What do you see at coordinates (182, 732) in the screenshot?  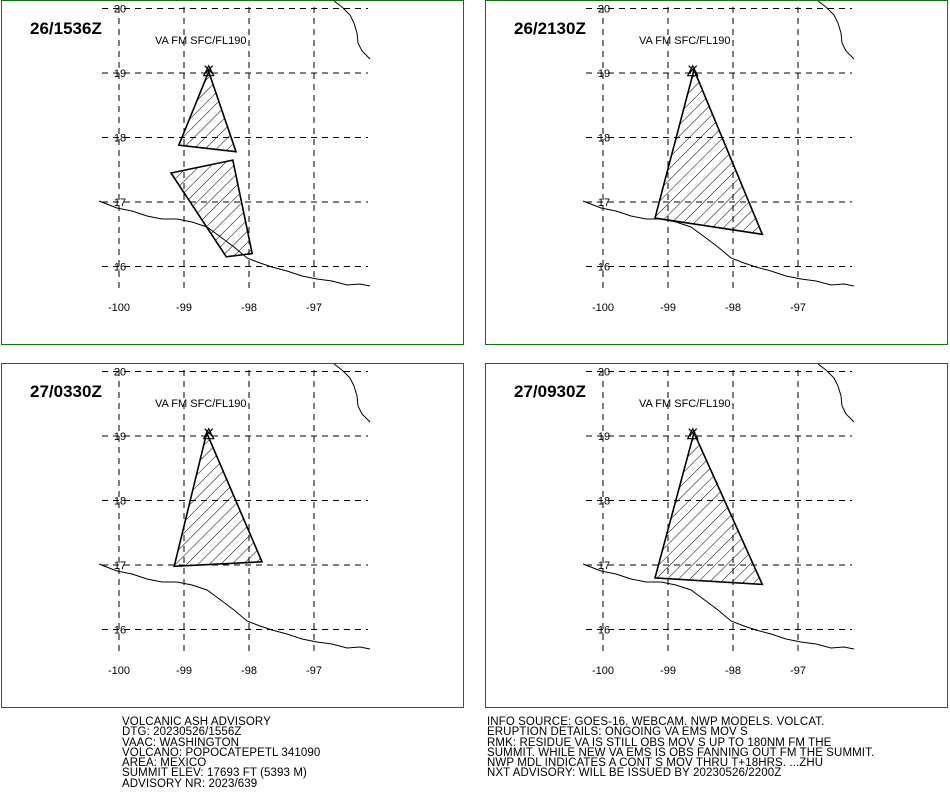 I see `advisory-line: DTG: 20230526/1556Z` at bounding box center [182, 732].